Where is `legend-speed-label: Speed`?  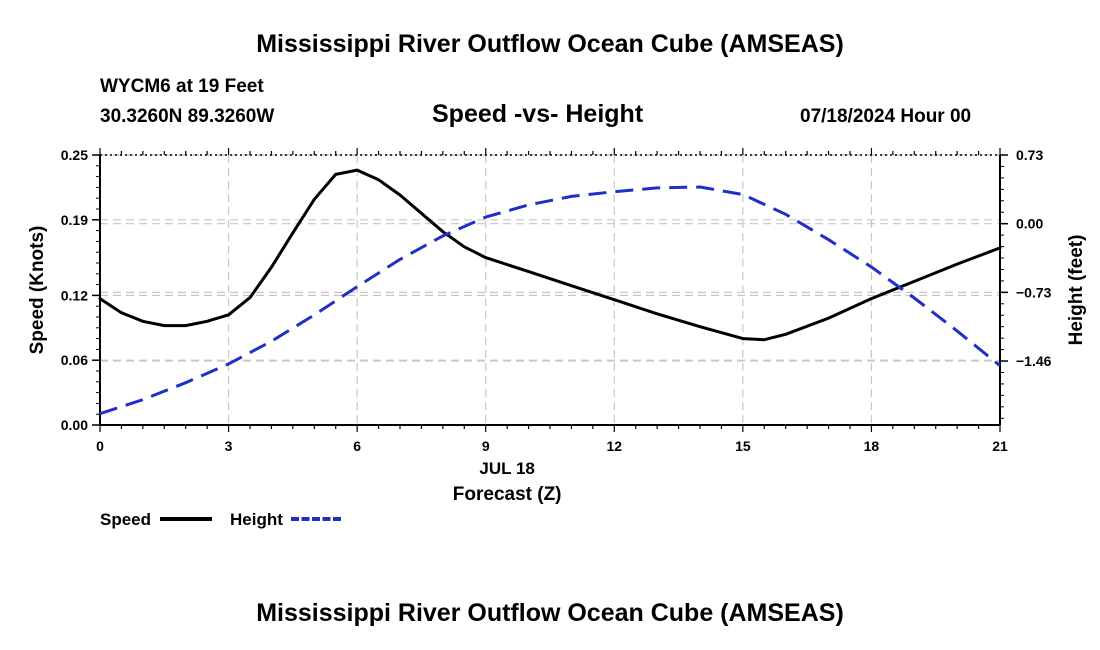 legend-speed-label: Speed is located at coordinates (126, 519).